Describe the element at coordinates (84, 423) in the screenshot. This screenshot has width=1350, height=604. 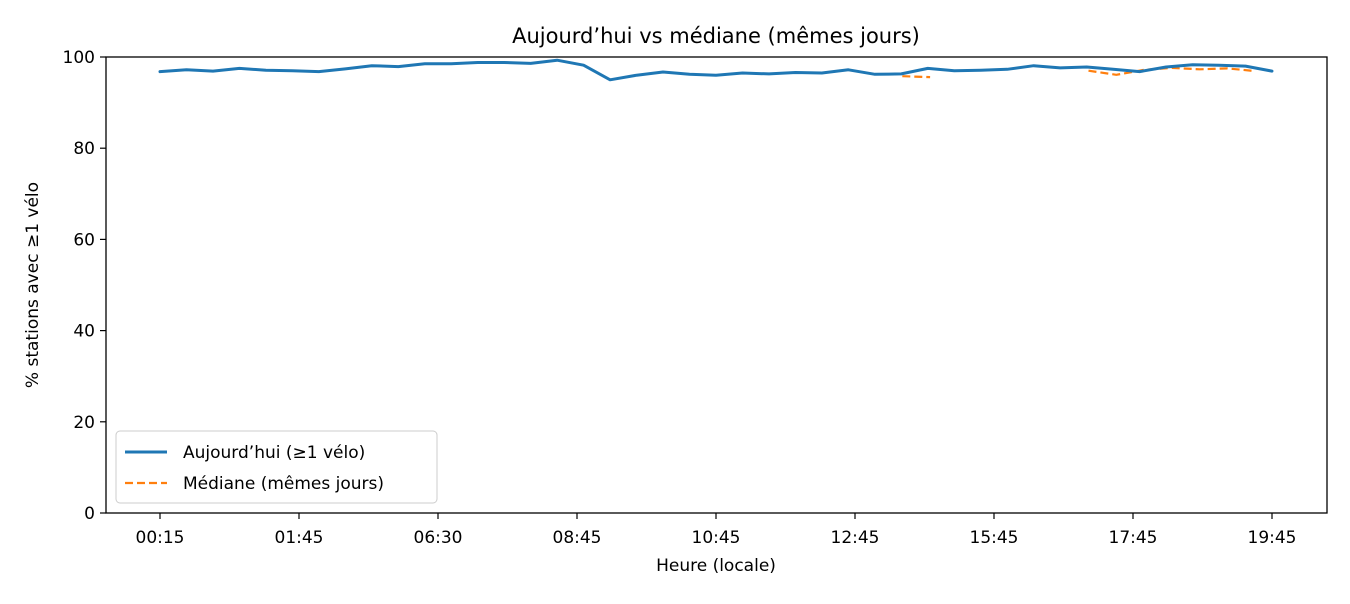
I see `y-tick-label: 20` at that location.